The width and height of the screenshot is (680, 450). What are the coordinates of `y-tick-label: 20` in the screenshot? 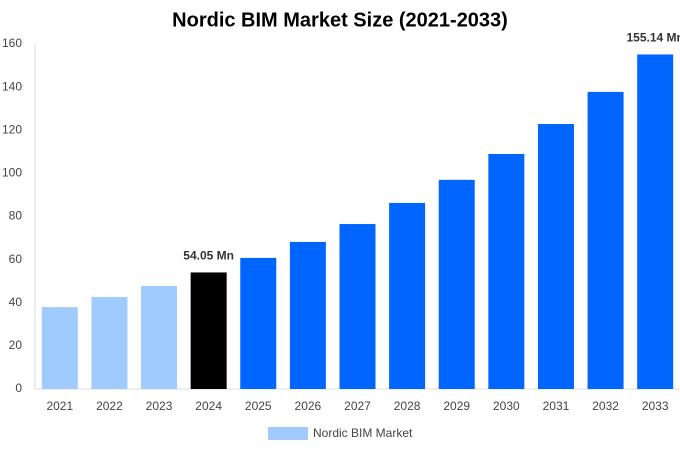 It's located at (16, 345).